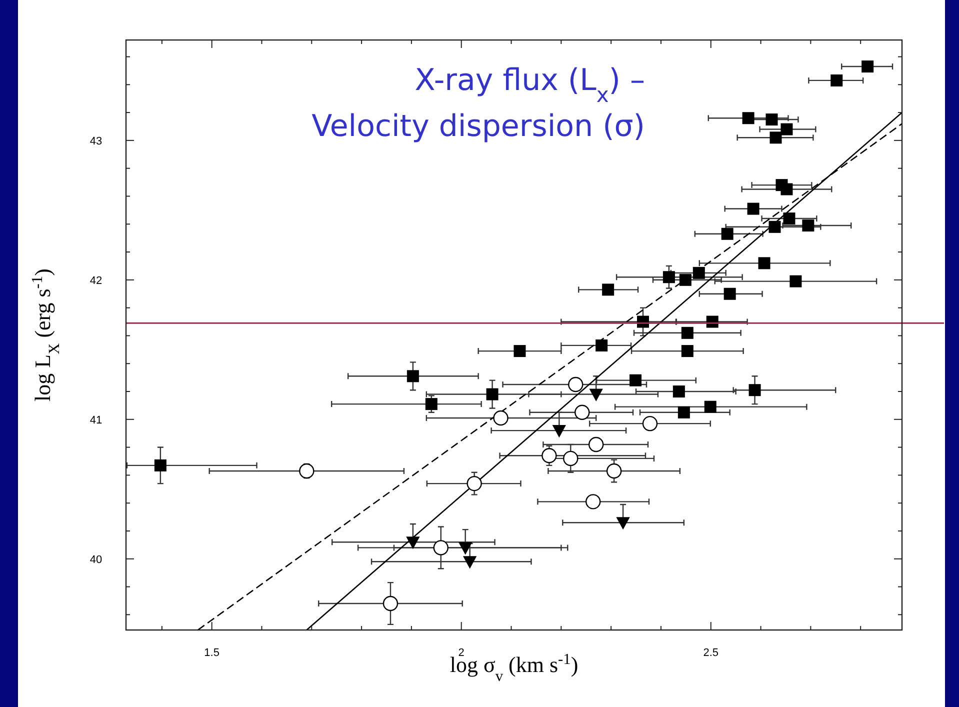  I want to click on x-tick-label: 2.5, so click(711, 653).